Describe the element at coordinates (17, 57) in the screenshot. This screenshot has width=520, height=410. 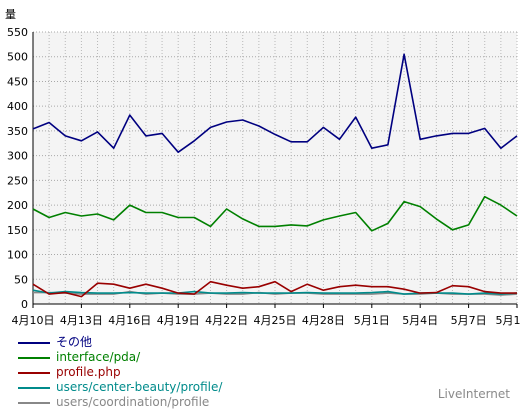
I see `y-tick-label: 500` at that location.